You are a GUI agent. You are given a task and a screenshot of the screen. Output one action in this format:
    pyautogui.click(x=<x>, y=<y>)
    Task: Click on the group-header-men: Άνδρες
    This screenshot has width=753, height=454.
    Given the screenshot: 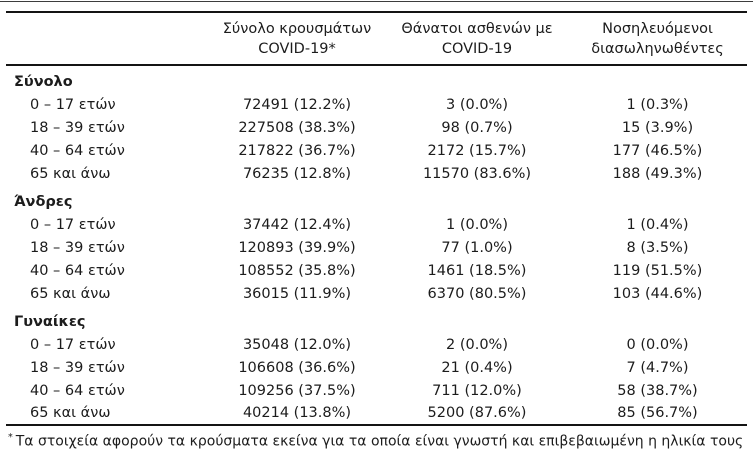 What is the action you would take?
    pyautogui.click(x=376, y=199)
    